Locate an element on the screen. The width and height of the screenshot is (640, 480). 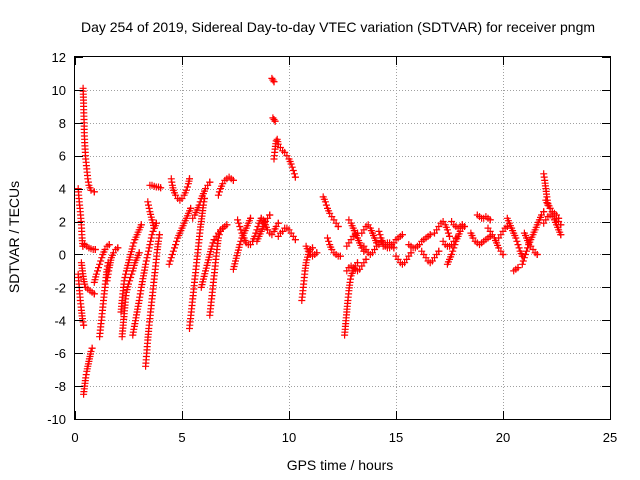
series-arc19 is located at coordinates (201, 200).